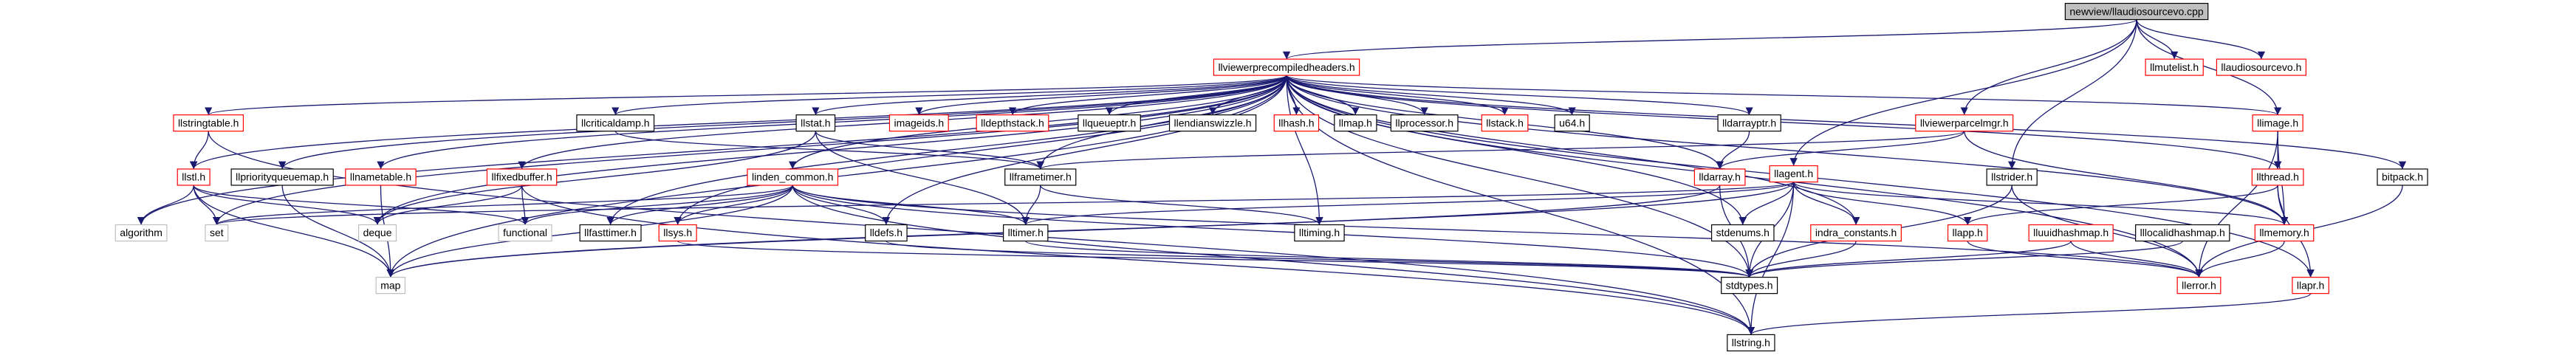 This screenshot has height=358, width=2576. I want to click on node: llapr.h, so click(2310, 286).